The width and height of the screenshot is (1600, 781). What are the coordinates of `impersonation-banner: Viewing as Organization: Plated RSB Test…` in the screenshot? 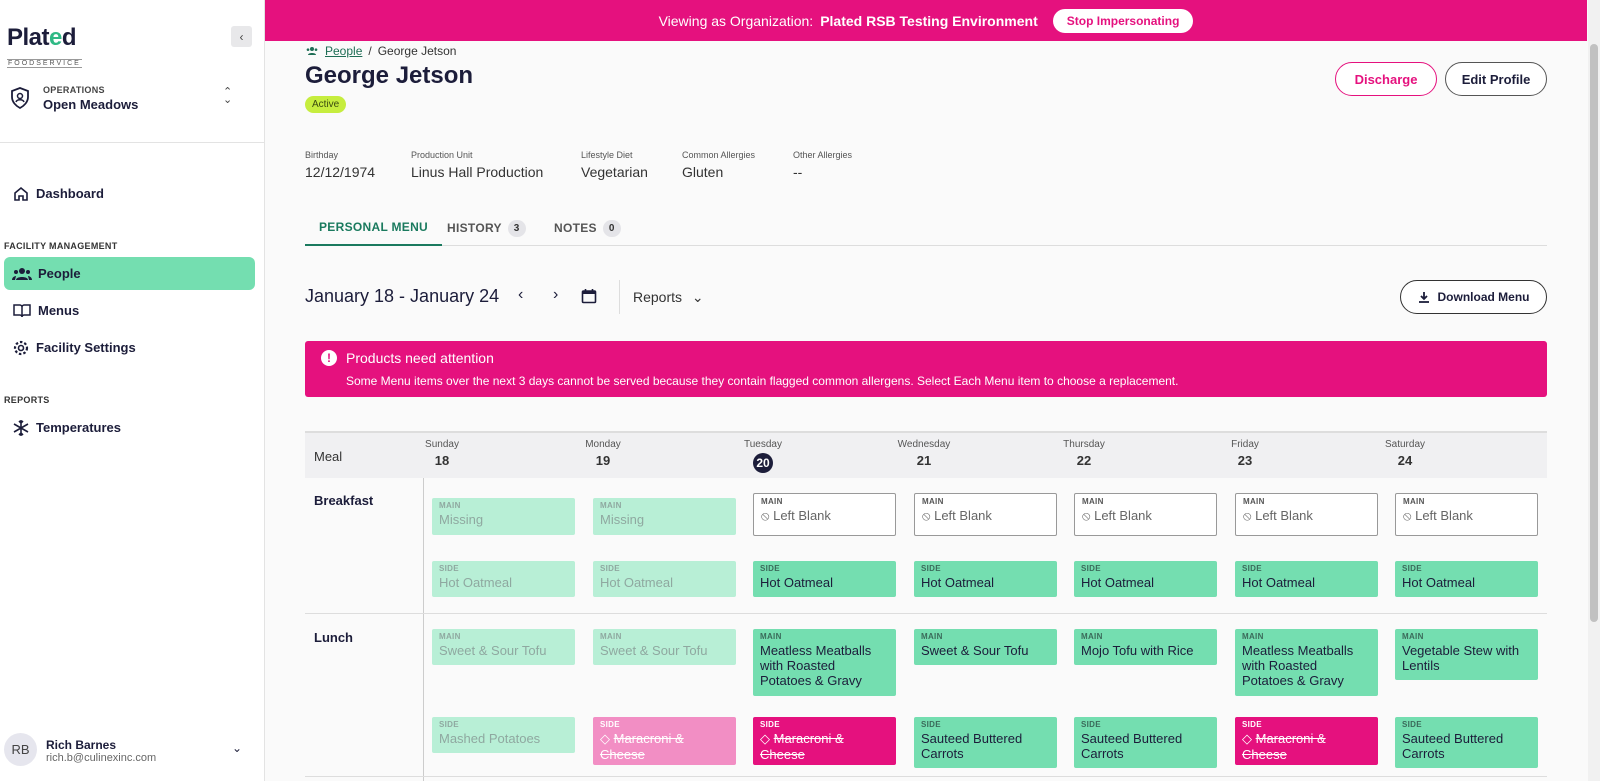 It's located at (926, 20).